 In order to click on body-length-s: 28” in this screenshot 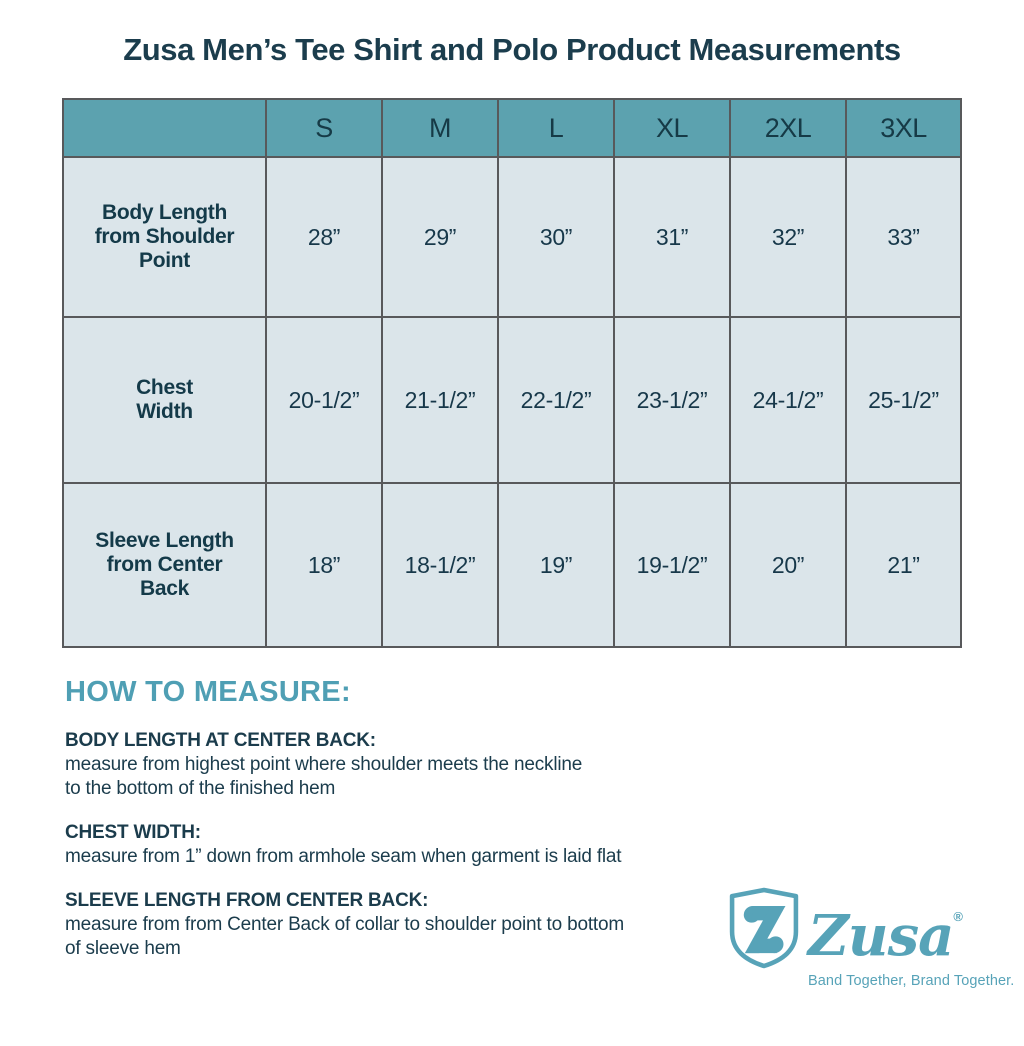, I will do `click(324, 237)`.